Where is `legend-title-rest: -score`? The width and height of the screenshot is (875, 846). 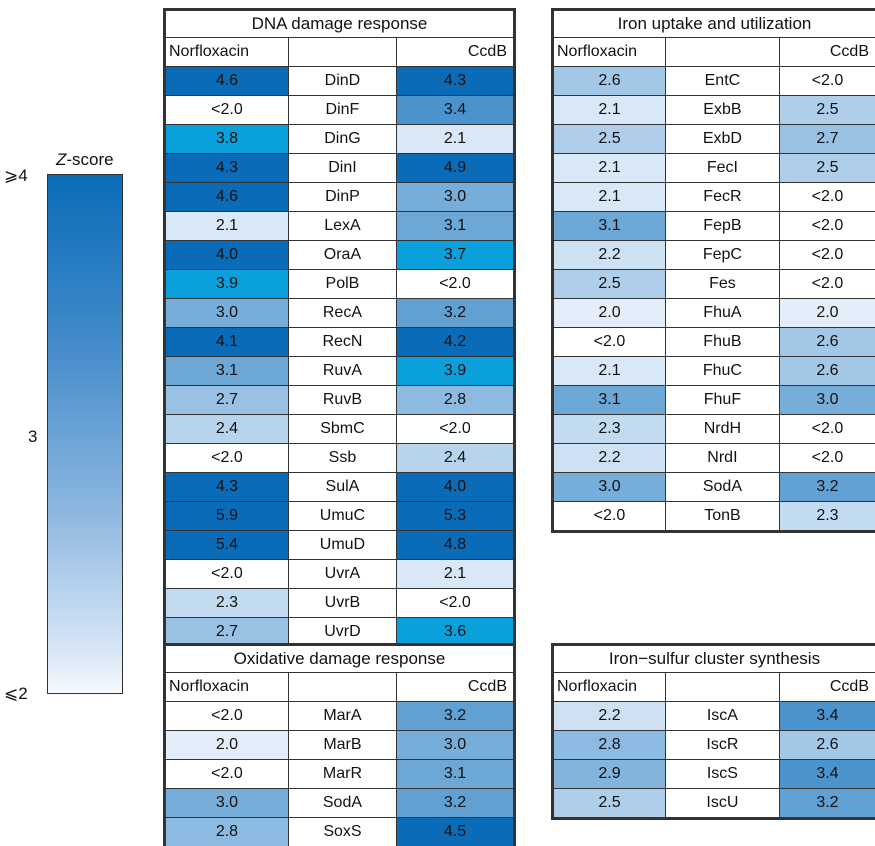 legend-title-rest: -score is located at coordinates (90, 159).